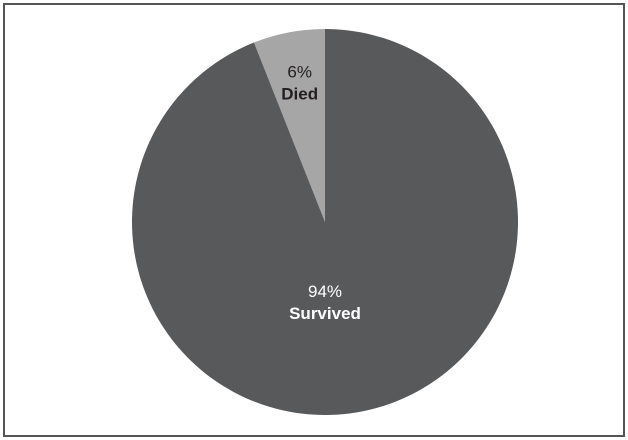 This screenshot has height=440, width=628. What do you see at coordinates (289, 125) in the screenshot?
I see `pie-slice-died` at bounding box center [289, 125].